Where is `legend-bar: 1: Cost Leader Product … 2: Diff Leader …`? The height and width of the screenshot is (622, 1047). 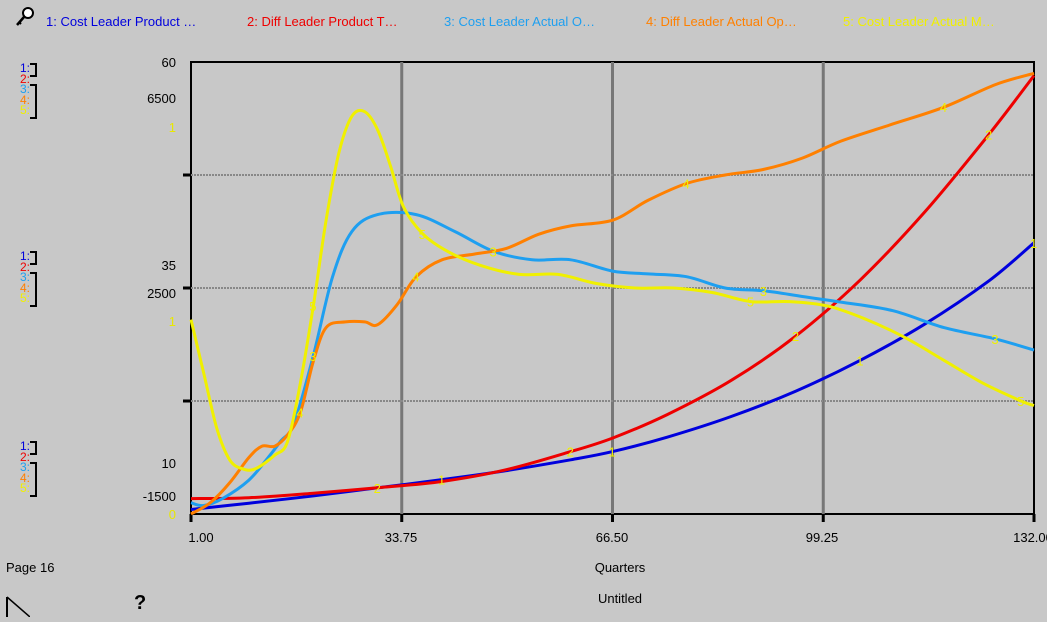 legend-bar: 1: Cost Leader Product … 2: Diff Leader … is located at coordinates (523, 20).